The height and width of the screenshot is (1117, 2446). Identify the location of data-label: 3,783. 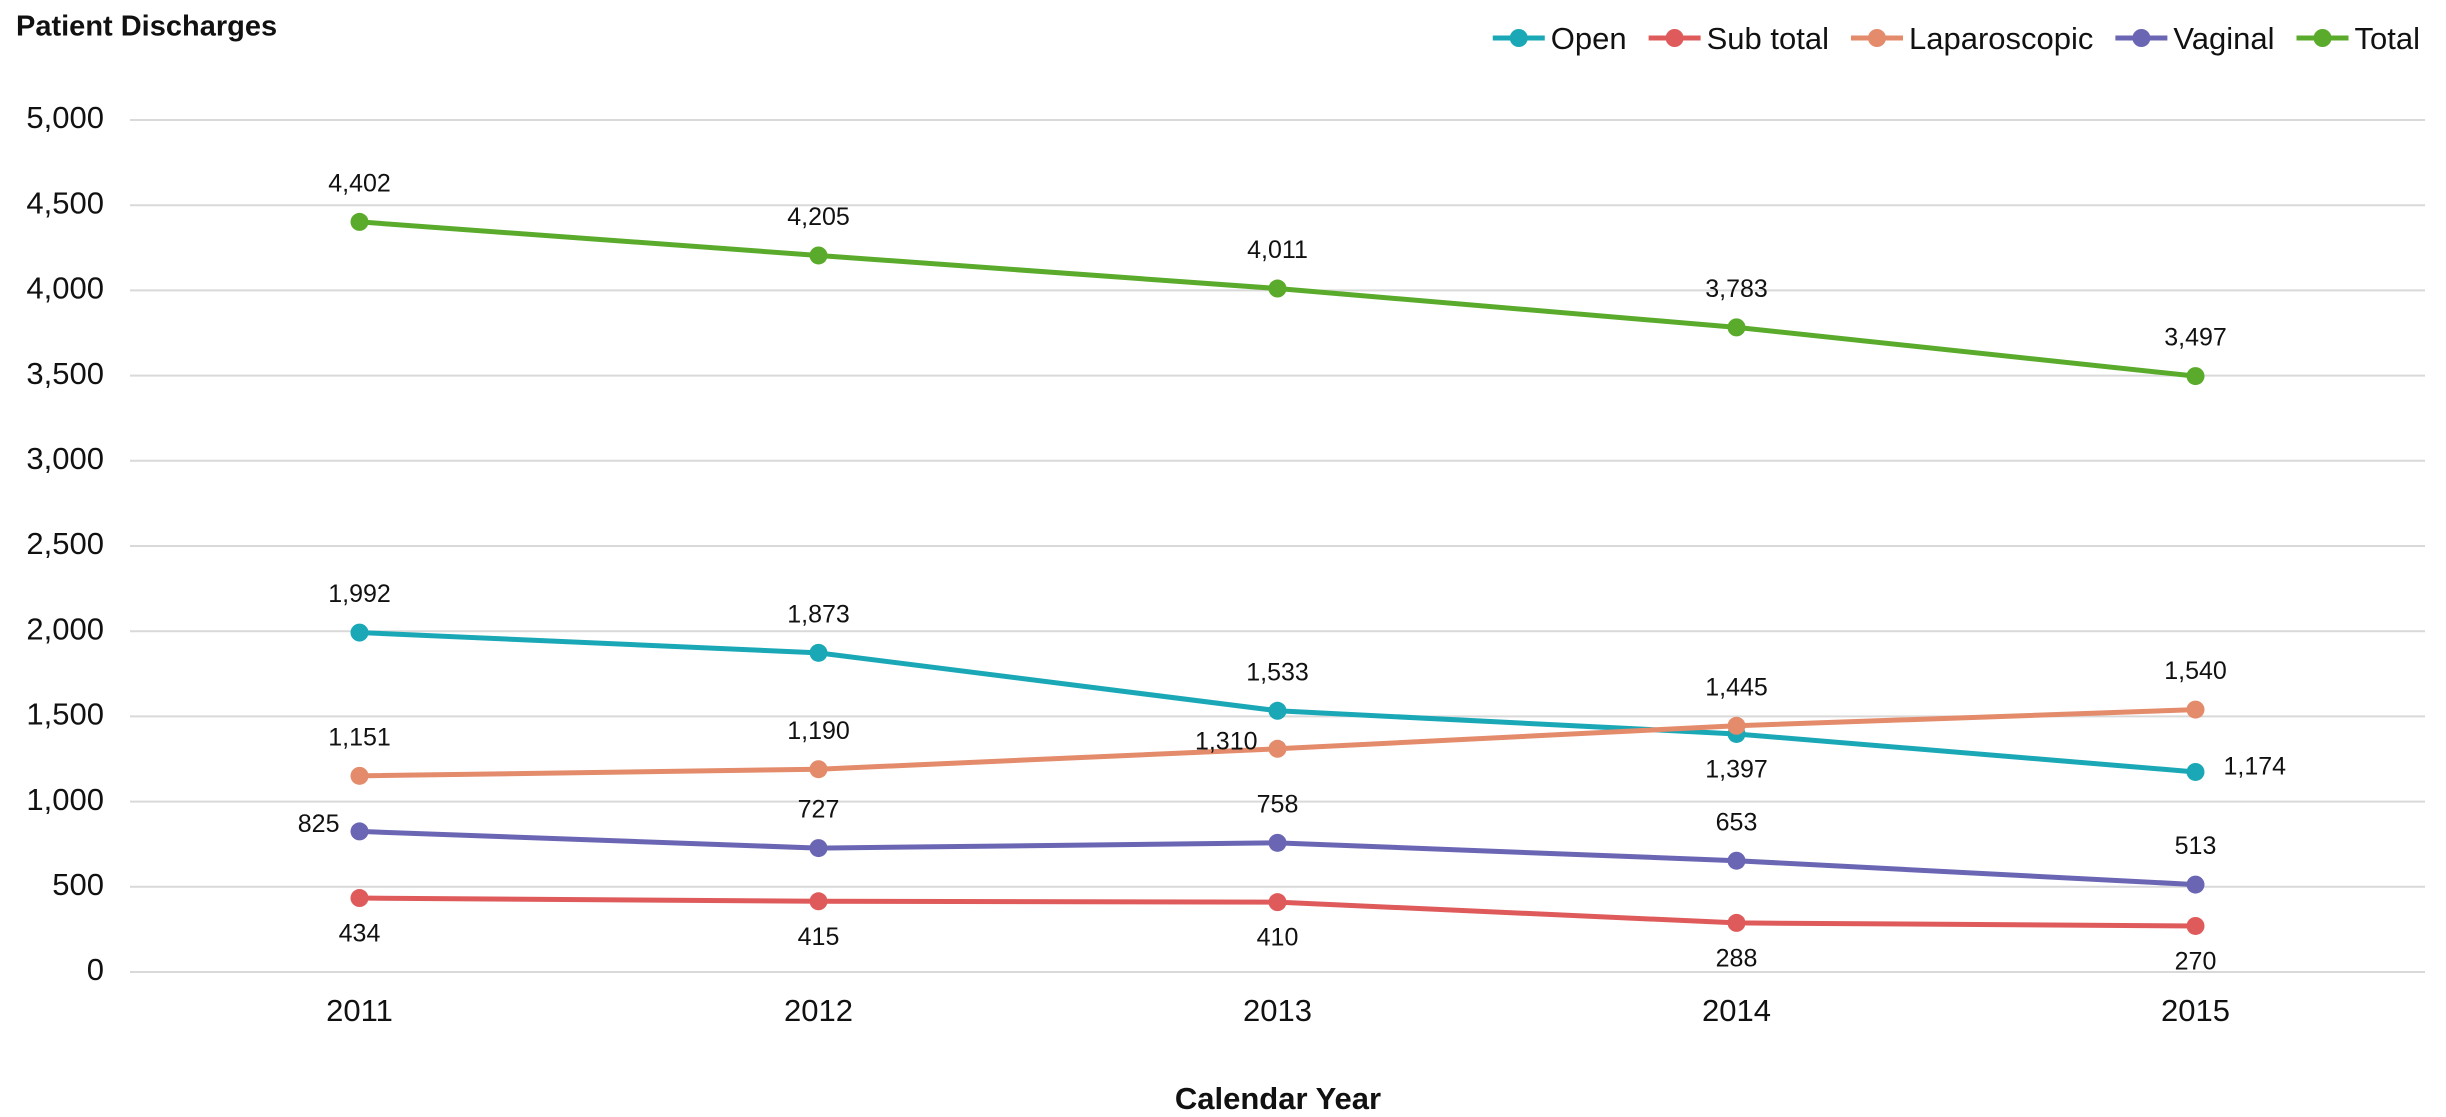
(1736, 289).